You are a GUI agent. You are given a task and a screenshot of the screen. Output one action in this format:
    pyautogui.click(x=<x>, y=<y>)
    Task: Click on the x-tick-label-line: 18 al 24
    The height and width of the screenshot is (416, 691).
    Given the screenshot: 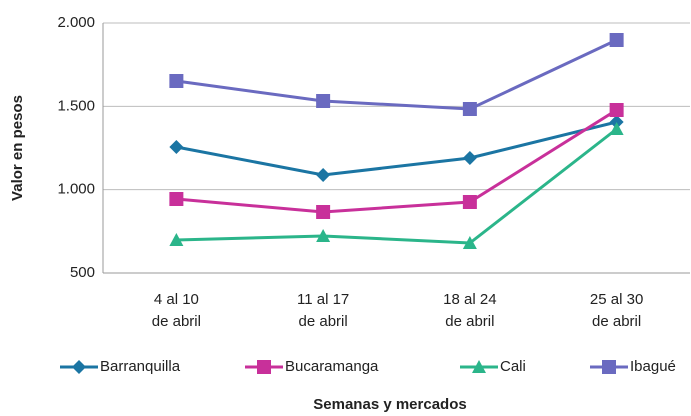 What is the action you would take?
    pyautogui.click(x=469, y=299)
    